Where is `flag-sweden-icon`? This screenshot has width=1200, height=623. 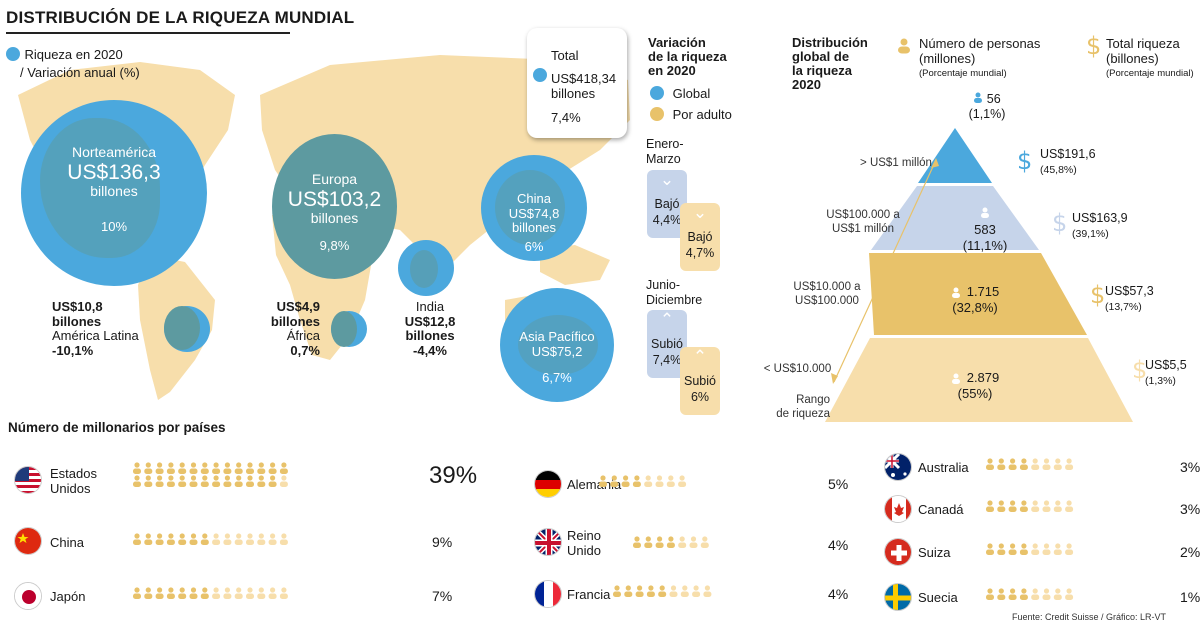
flag-sweden-icon is located at coordinates (898, 597).